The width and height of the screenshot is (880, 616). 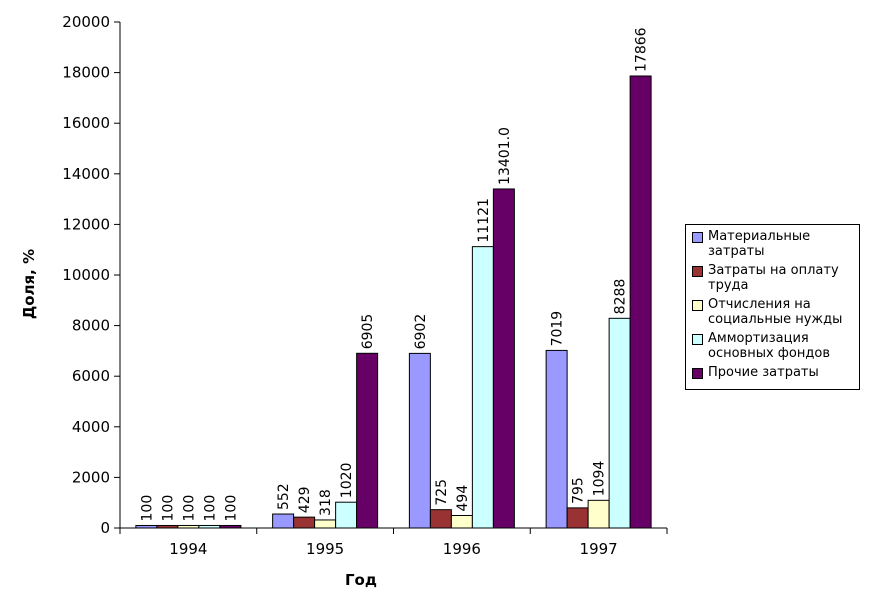 I want to click on y-tick-label: 6000, so click(x=91, y=376).